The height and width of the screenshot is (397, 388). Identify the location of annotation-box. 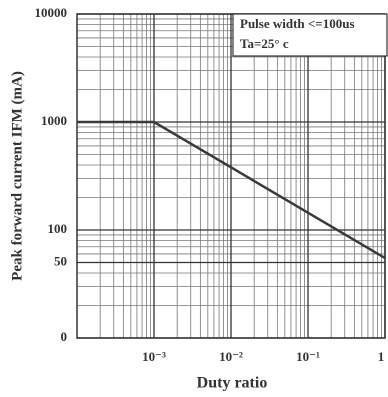
(310, 35).